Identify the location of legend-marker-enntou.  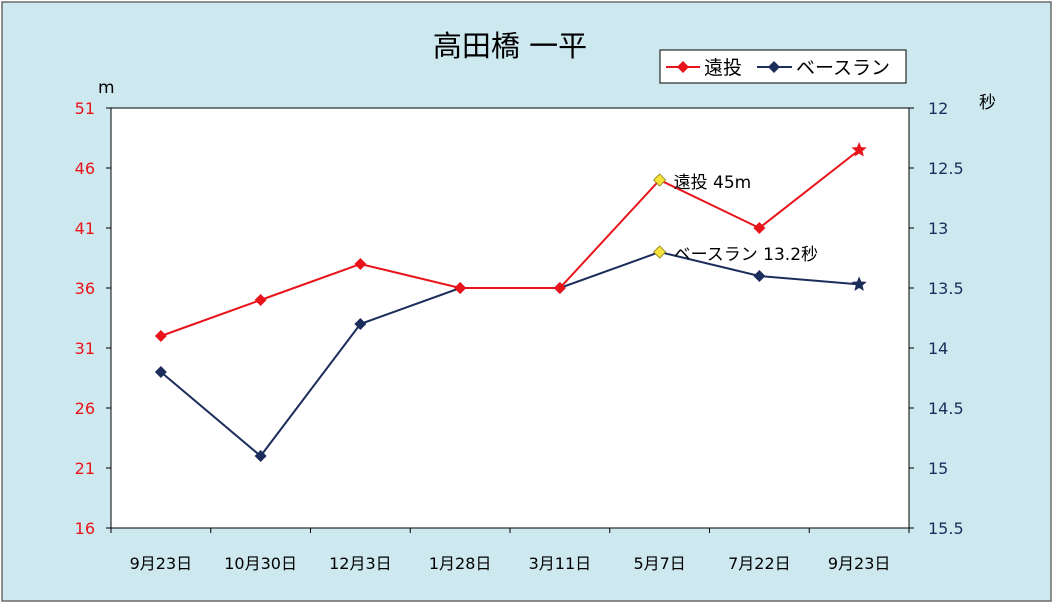
(683, 67).